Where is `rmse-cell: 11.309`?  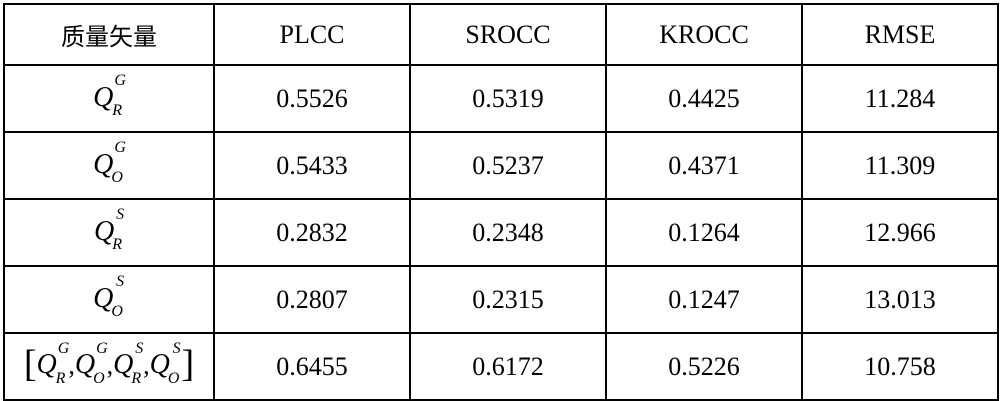 rmse-cell: 11.309 is located at coordinates (900, 165).